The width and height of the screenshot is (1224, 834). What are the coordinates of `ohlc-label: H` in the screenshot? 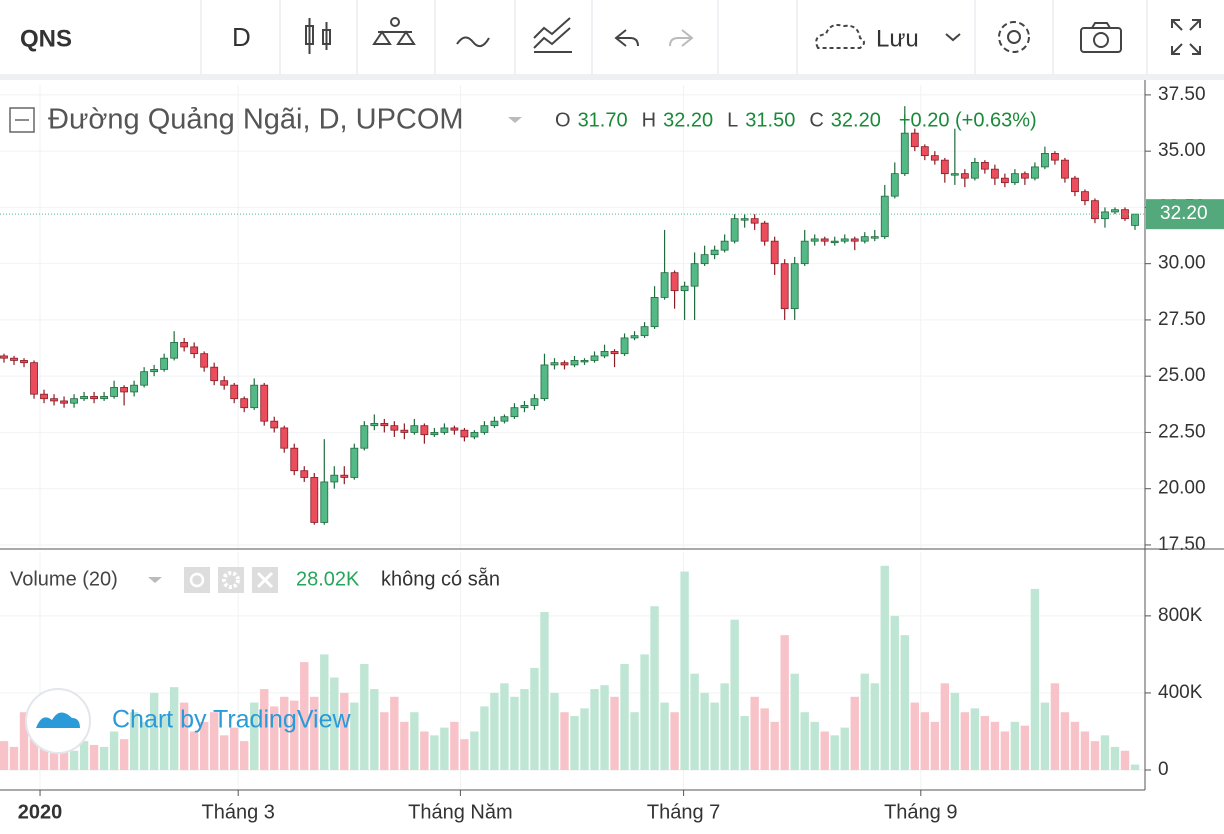 It's located at (649, 120).